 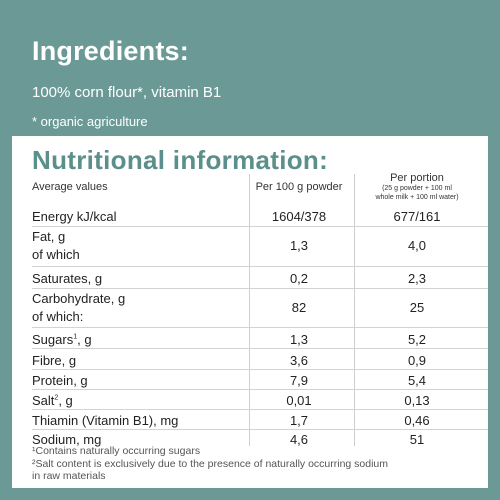 What do you see at coordinates (417, 360) in the screenshot?
I see `value-per-portion: 0,9` at bounding box center [417, 360].